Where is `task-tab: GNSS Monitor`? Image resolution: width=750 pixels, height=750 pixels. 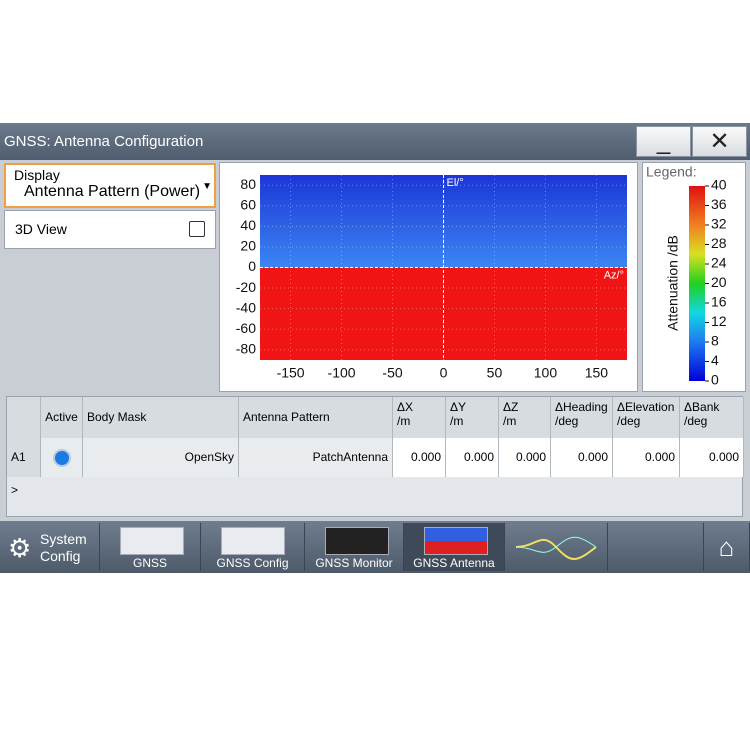
task-tab: GNSS Monitor is located at coordinates (354, 547).